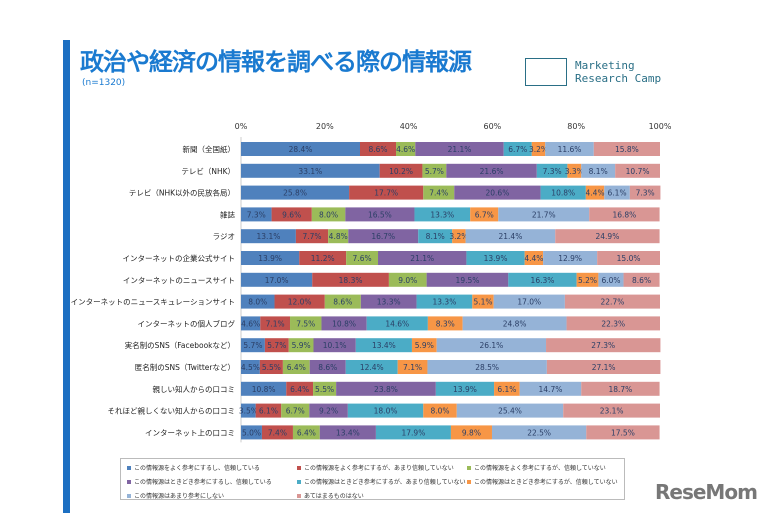  Describe the element at coordinates (310, 171) in the screenshot. I see `data-label: 33.1%` at that location.